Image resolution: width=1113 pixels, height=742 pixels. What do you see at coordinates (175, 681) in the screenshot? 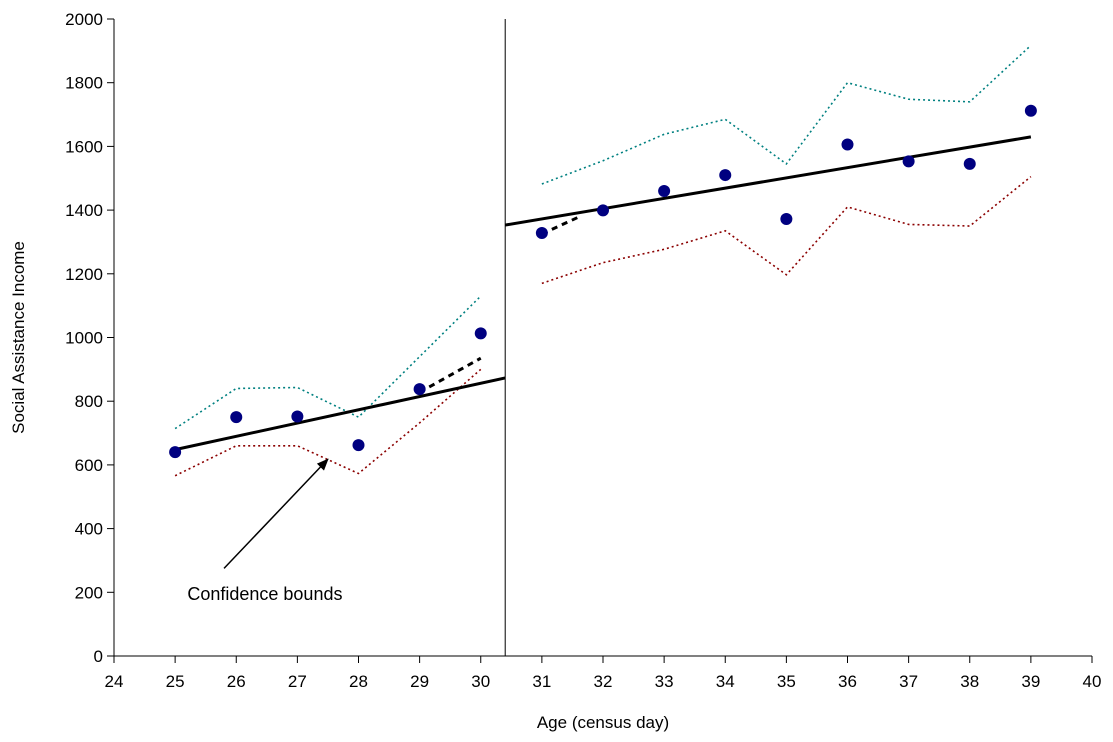
I see `x-tick-label: 25` at bounding box center [175, 681].